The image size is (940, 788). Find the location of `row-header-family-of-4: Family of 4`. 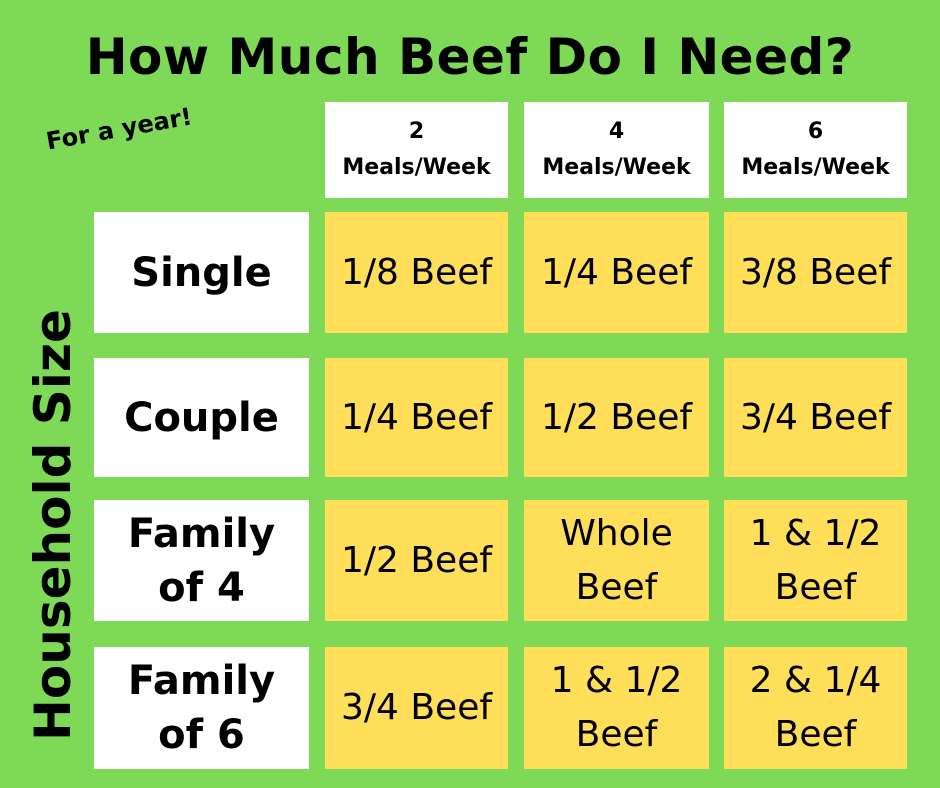

row-header-family-of-4: Family of 4 is located at coordinates (201, 560).